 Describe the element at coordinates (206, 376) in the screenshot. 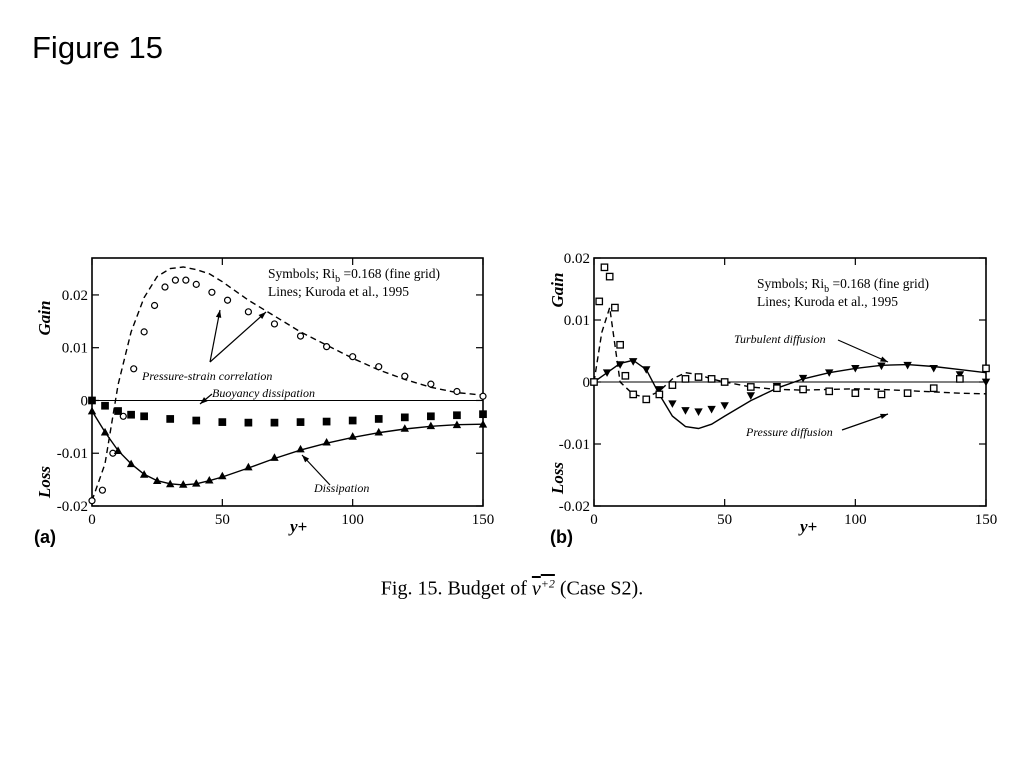

I see `annotation-label: Pressure-strain correlation` at that location.